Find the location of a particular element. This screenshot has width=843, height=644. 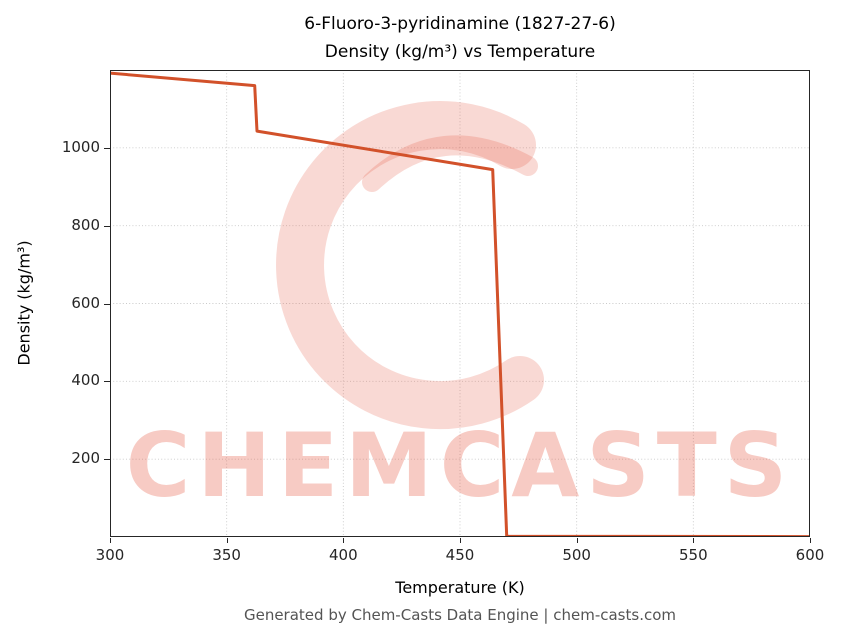

x-tick-label: 300 is located at coordinates (110, 555).